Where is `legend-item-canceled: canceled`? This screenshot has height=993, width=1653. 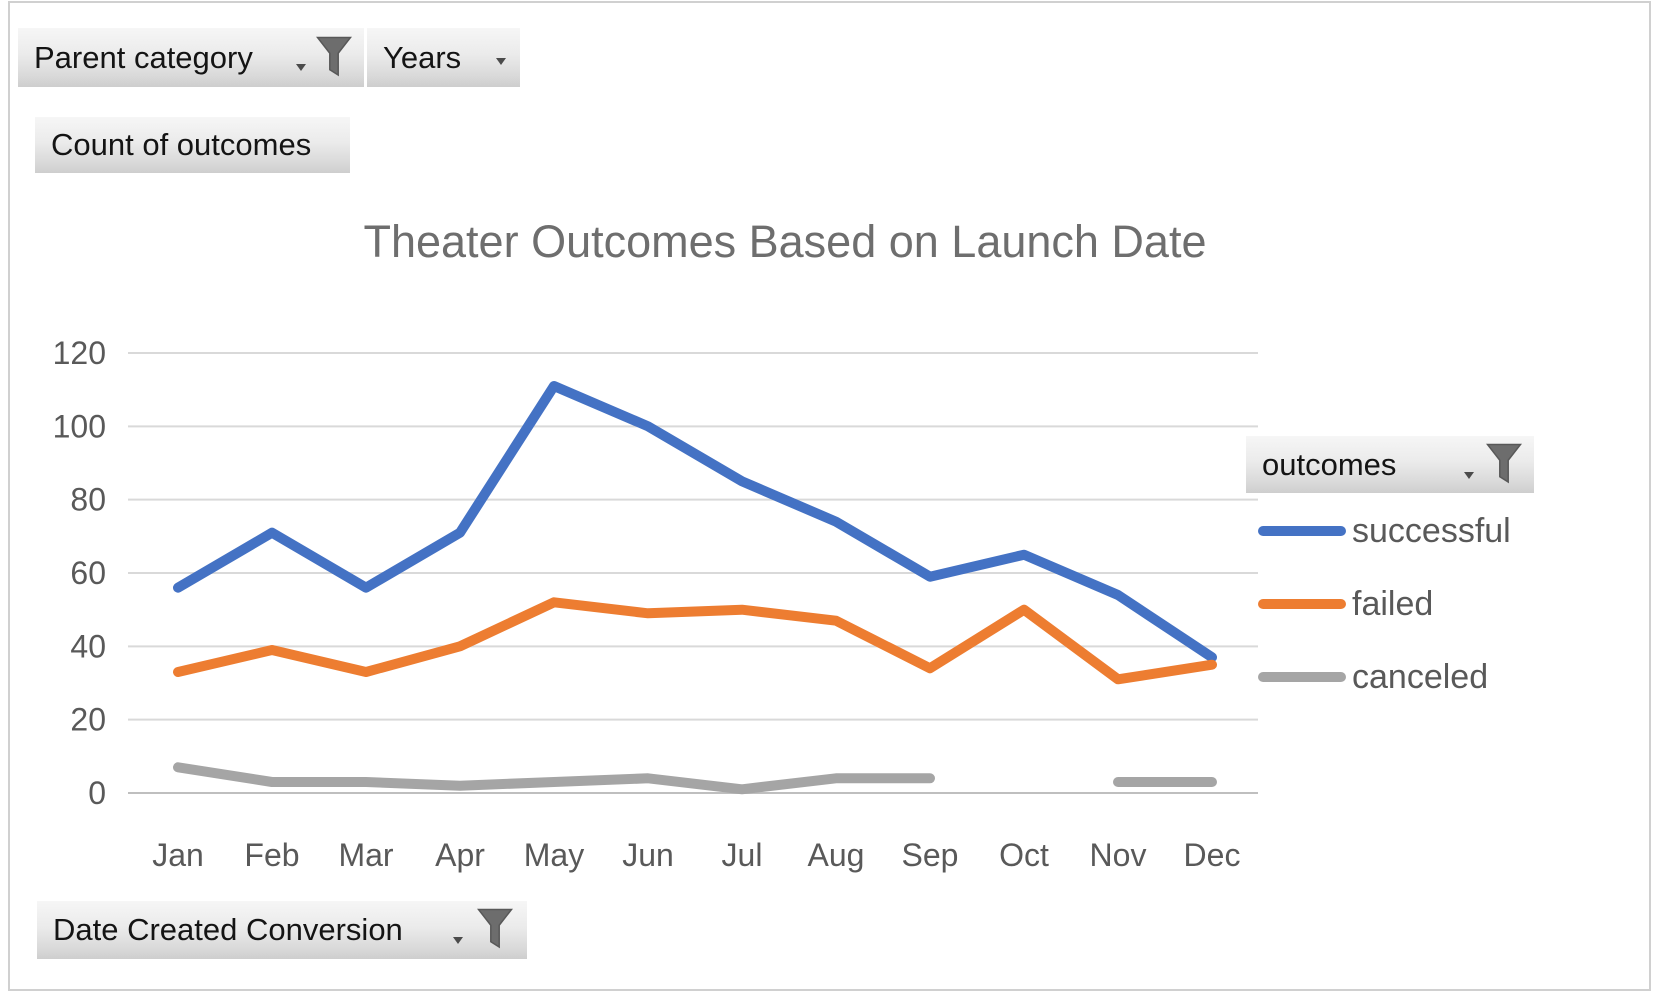
legend-item-canceled: canceled is located at coordinates (1373, 677).